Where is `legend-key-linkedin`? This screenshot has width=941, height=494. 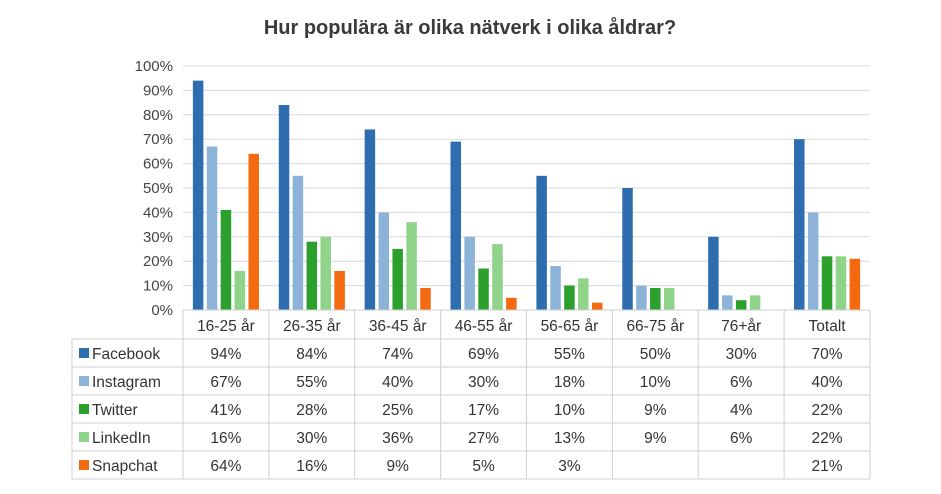
legend-key-linkedin is located at coordinates (84, 437).